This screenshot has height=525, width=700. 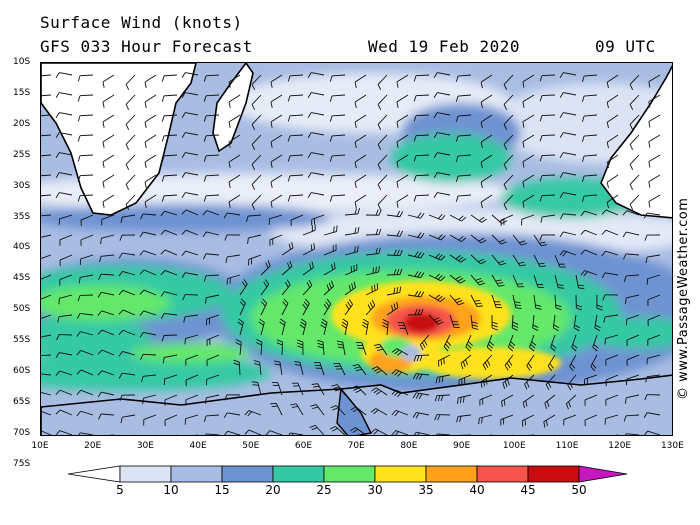 What do you see at coordinates (198, 446) in the screenshot?
I see `longitude-label: 40E` at bounding box center [198, 446].